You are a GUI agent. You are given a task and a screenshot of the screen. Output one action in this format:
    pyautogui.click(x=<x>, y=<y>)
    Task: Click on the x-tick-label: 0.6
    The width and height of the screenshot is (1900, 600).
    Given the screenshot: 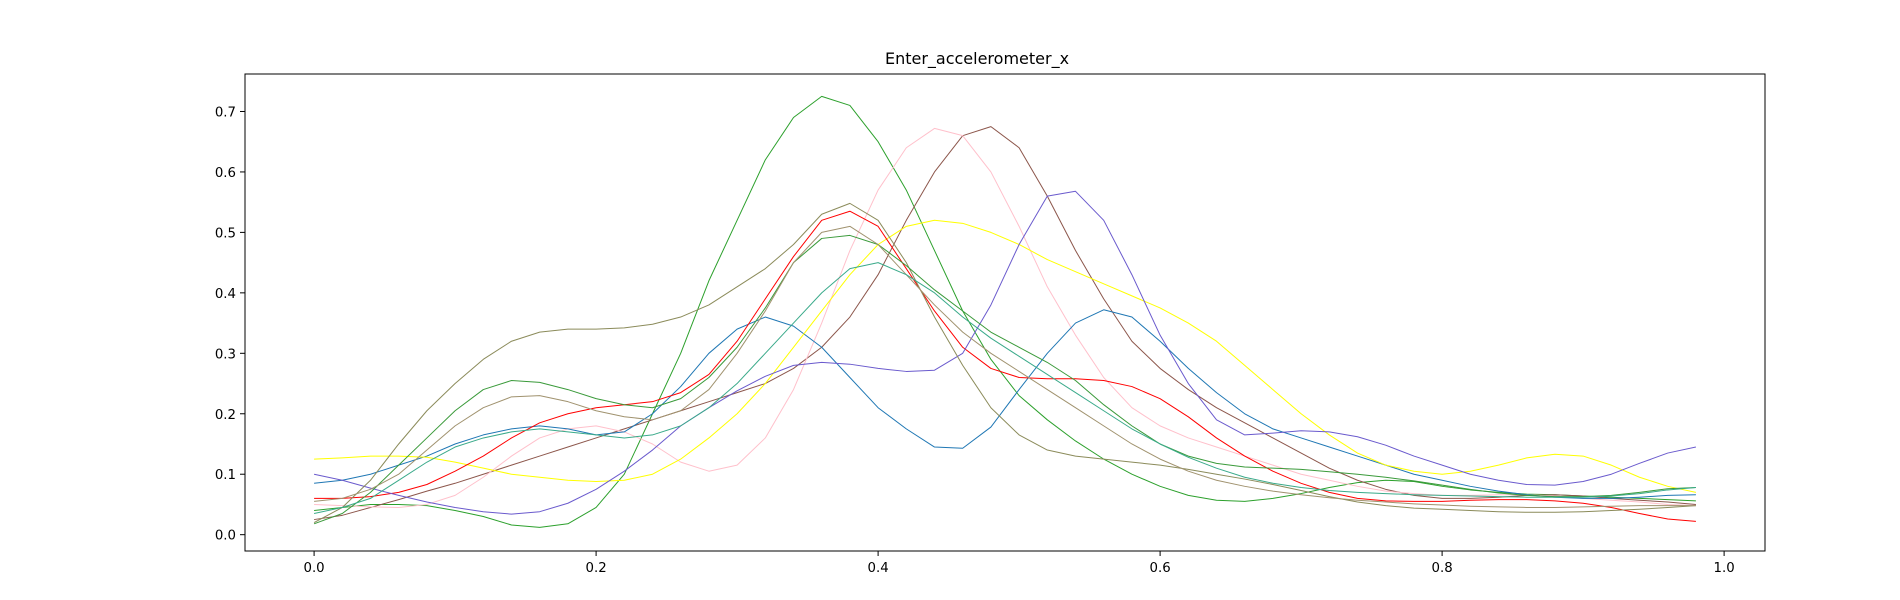 What is the action you would take?
    pyautogui.click(x=1160, y=568)
    